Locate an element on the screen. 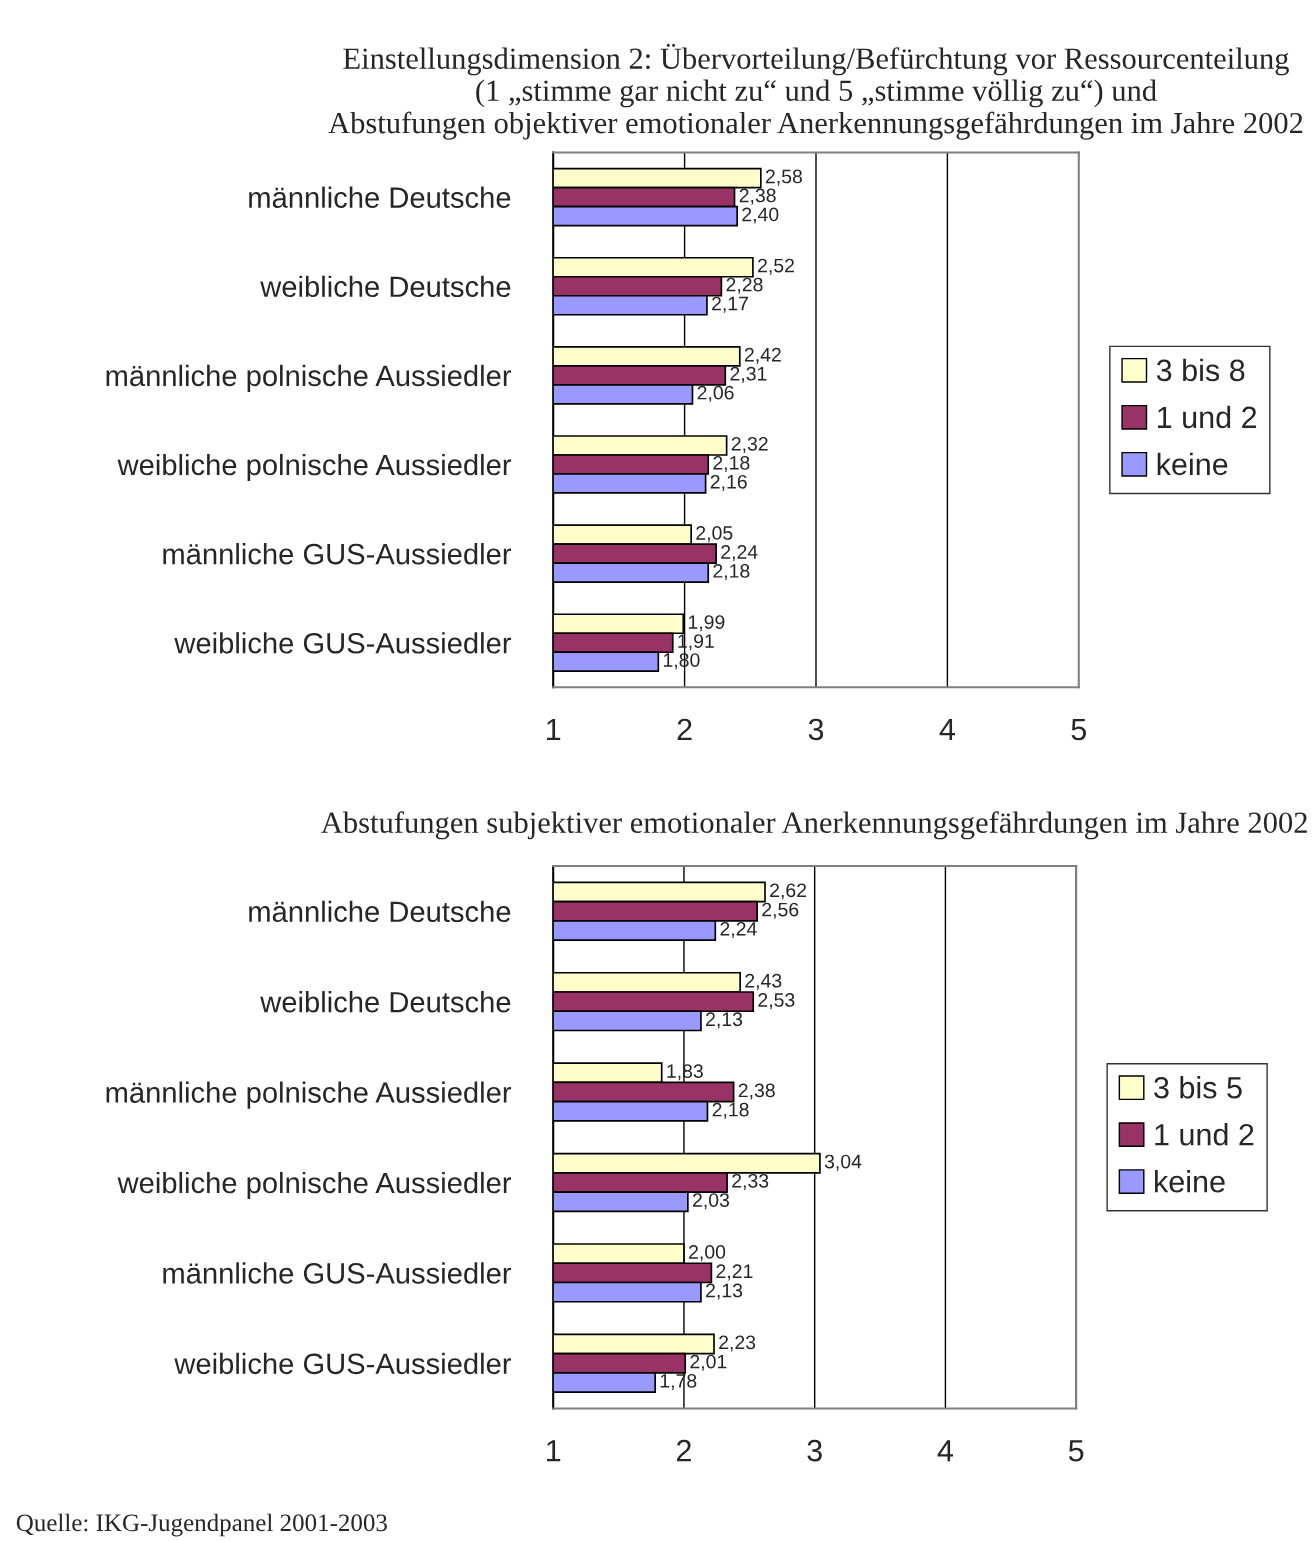  data-label: 2,53 is located at coordinates (776, 1001).